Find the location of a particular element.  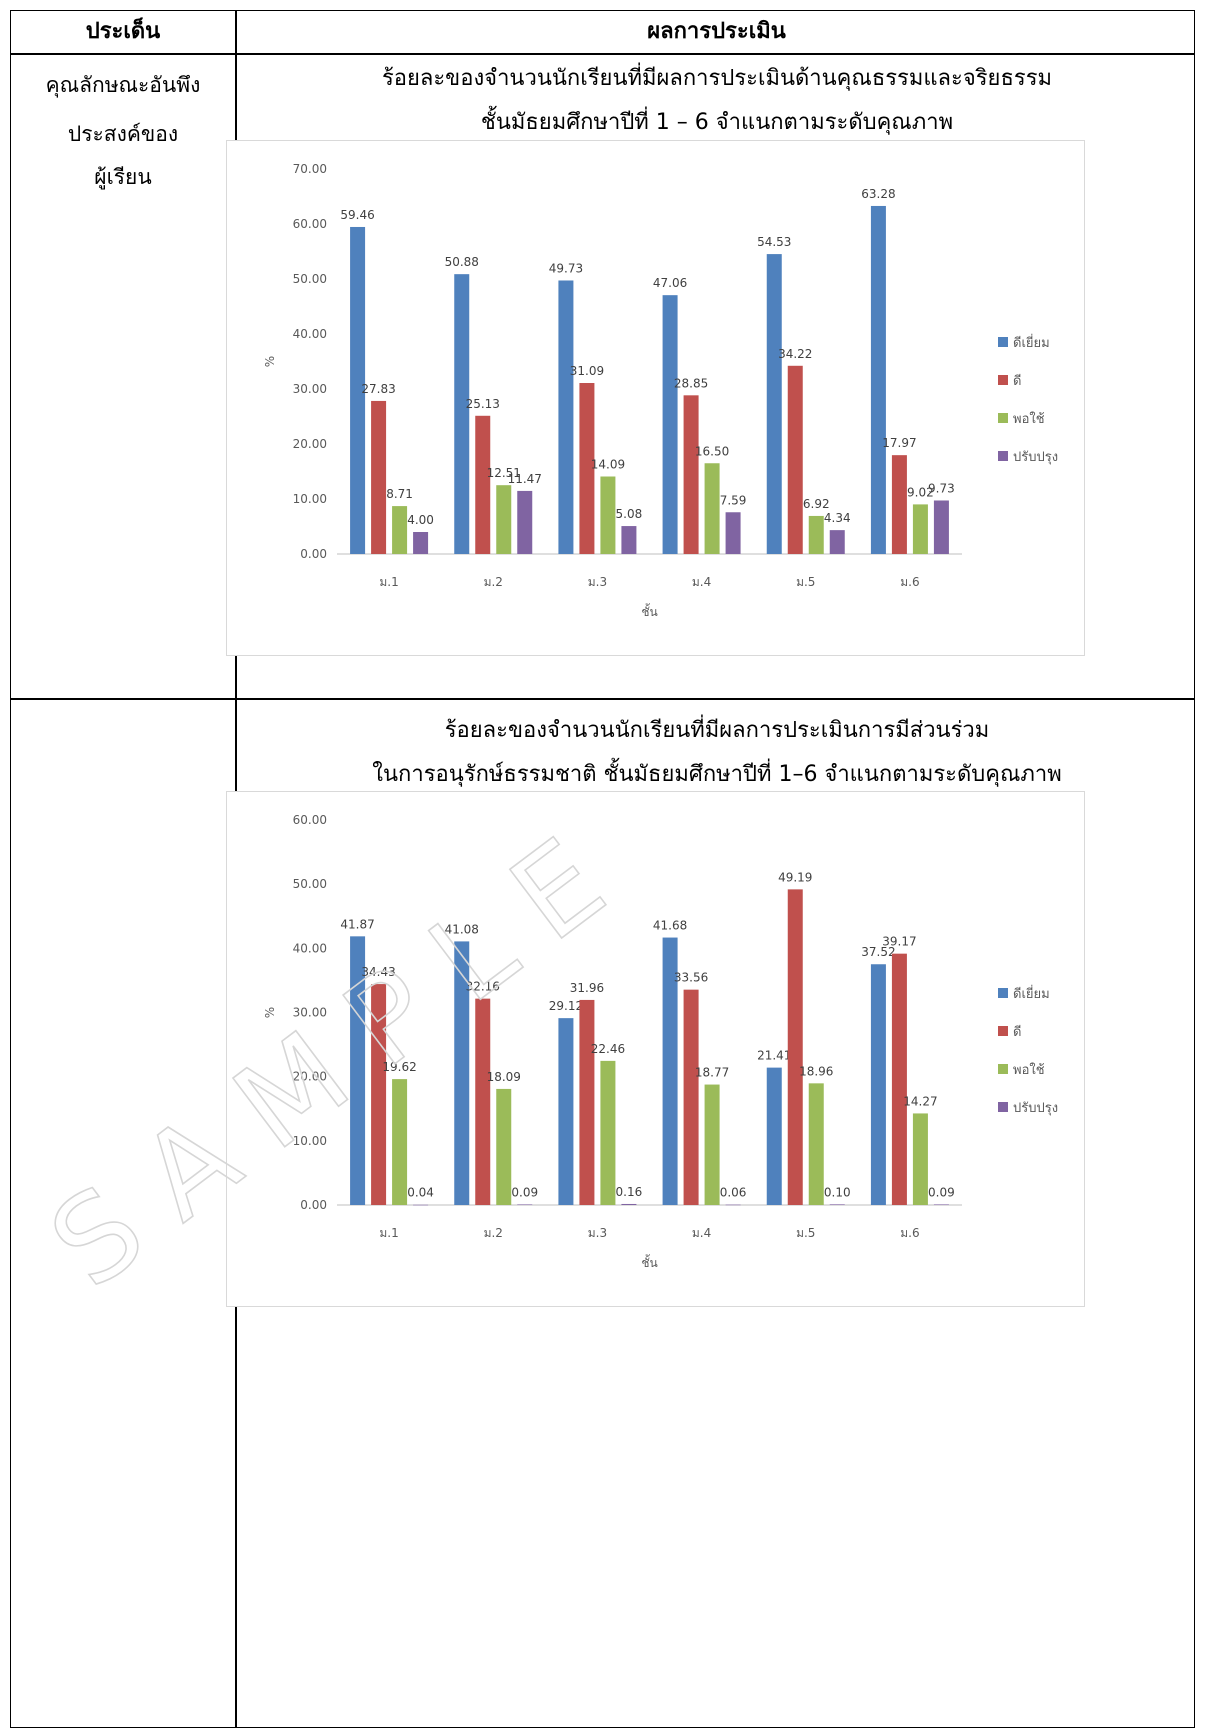

data-label: 34.43 is located at coordinates (378, 972).